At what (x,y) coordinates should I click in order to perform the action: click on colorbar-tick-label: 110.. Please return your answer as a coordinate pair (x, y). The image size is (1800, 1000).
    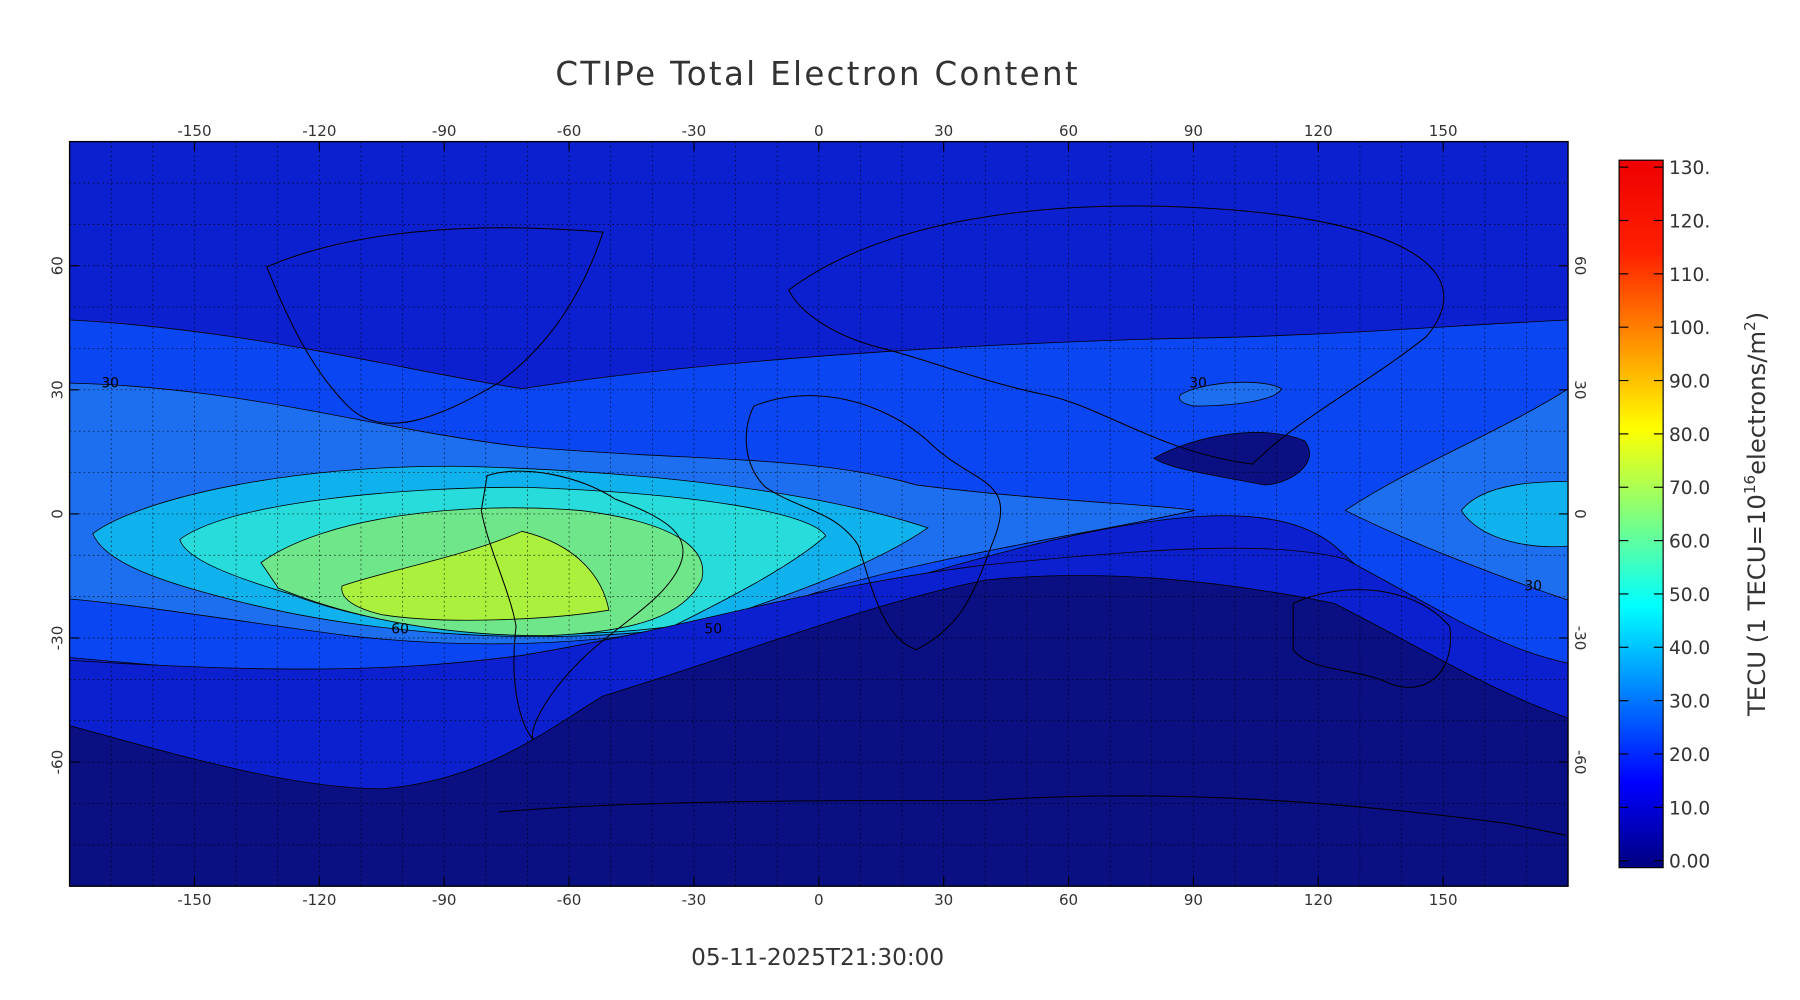
    Looking at the image, I should click on (1689, 275).